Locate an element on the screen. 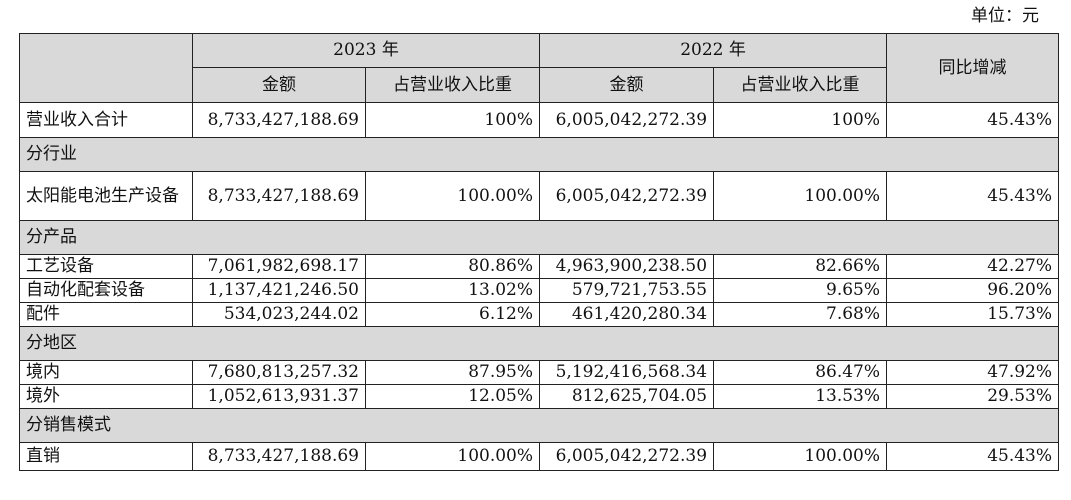 The image size is (1071, 500). section-row: 分行业 is located at coordinates (539, 154).